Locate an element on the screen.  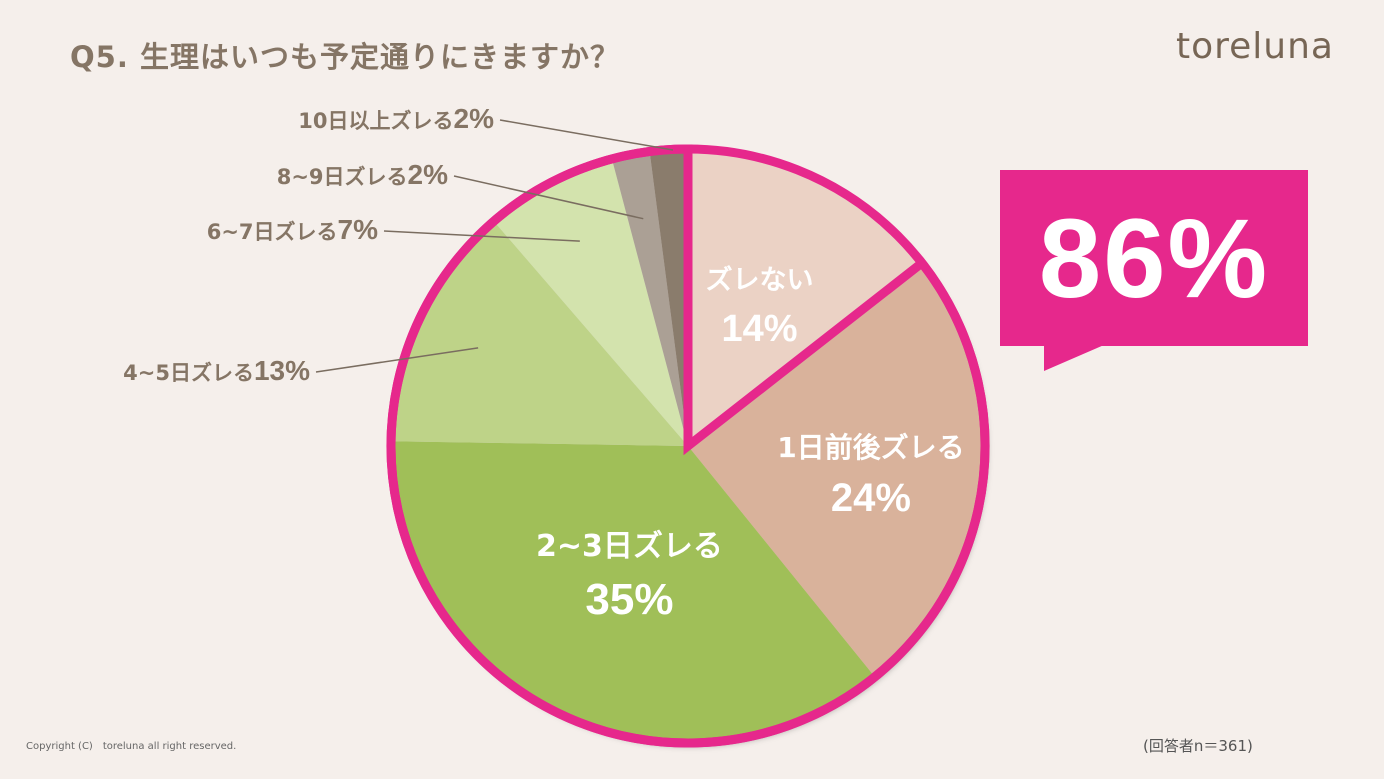
slice-external-label: 8~9日ズレる2% is located at coordinates (362, 174).